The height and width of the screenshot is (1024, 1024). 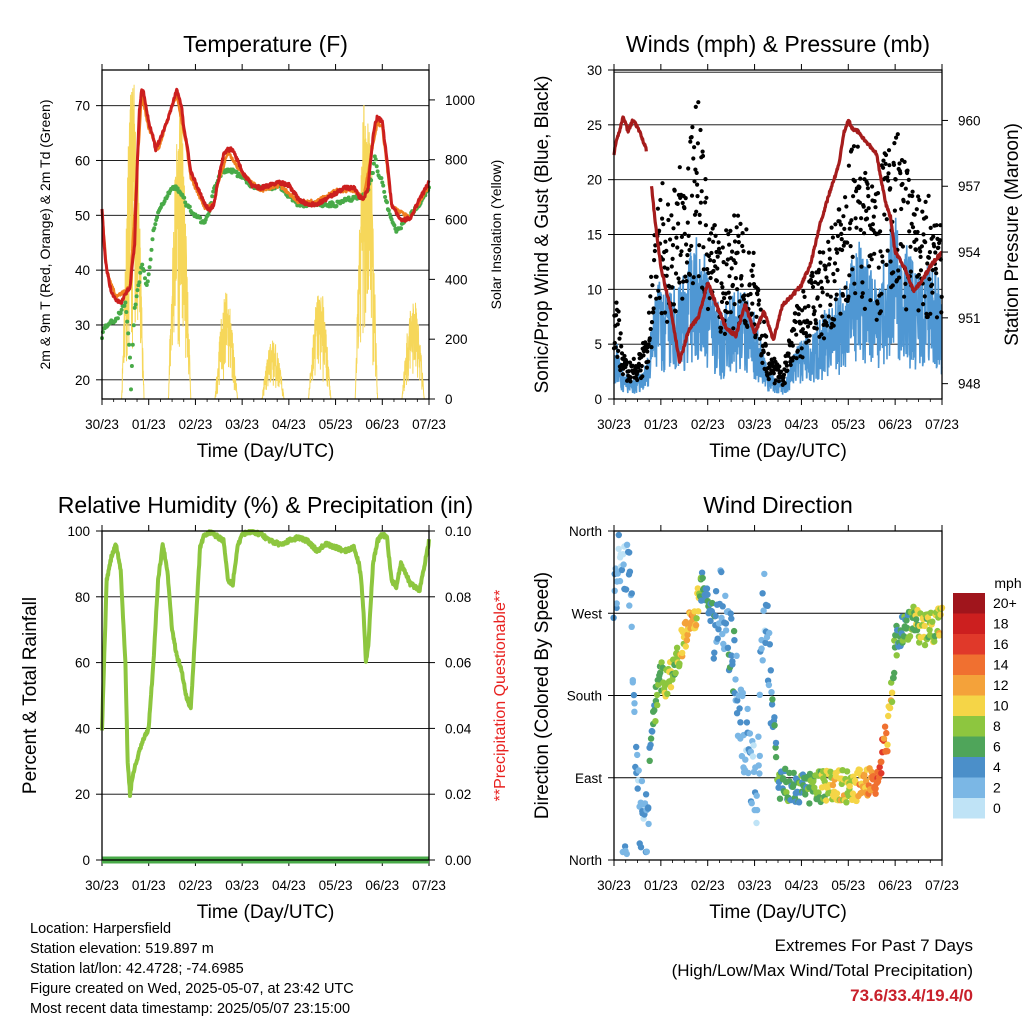 I want to click on colorbar-title: mph, so click(x=1007, y=583).